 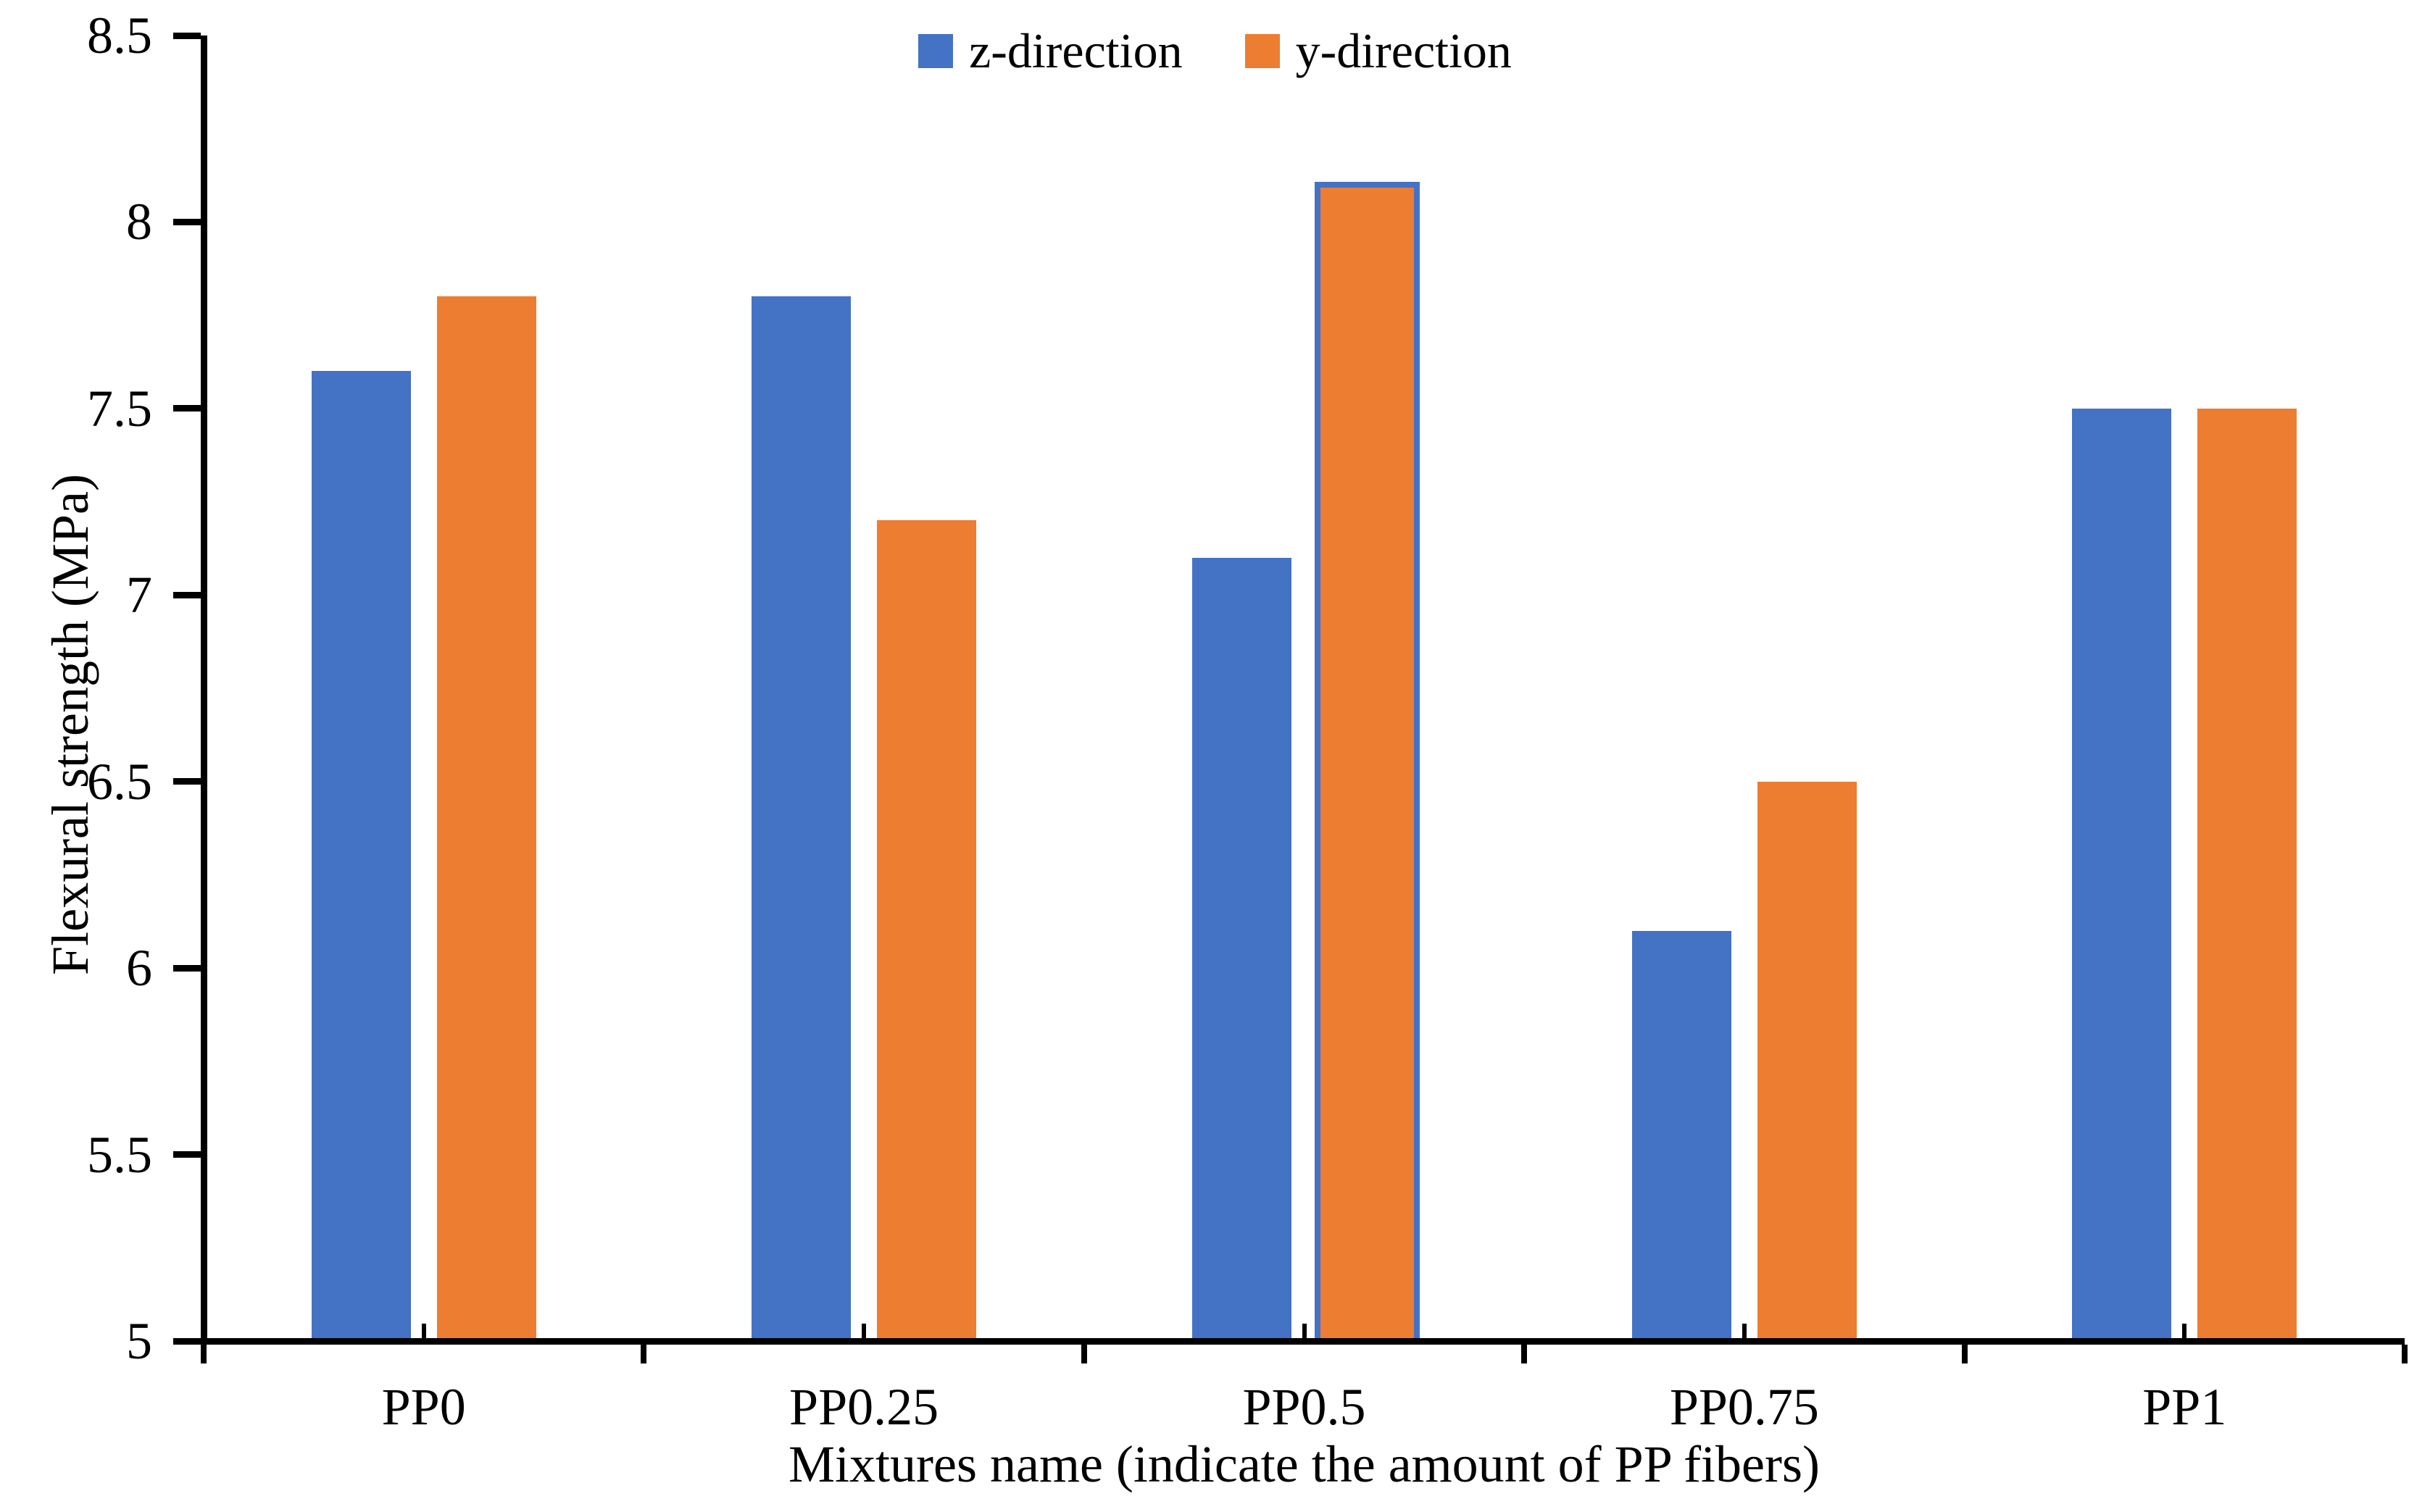 What do you see at coordinates (1744, 1407) in the screenshot?
I see `x-category-label-PP0.75: PP0.75` at bounding box center [1744, 1407].